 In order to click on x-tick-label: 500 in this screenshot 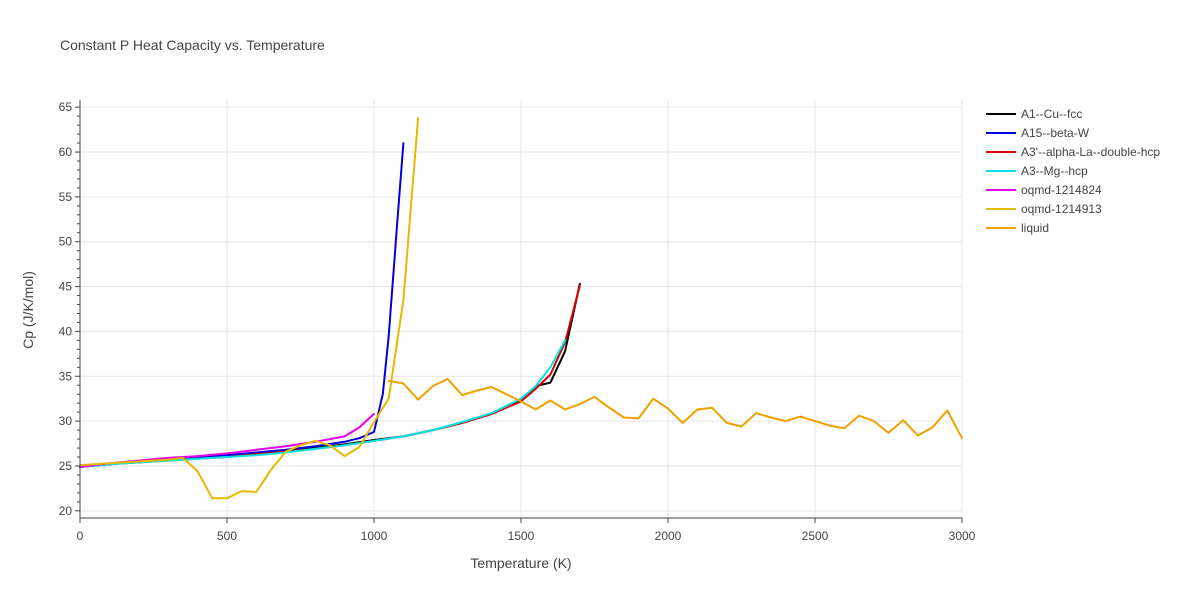, I will do `click(227, 536)`.